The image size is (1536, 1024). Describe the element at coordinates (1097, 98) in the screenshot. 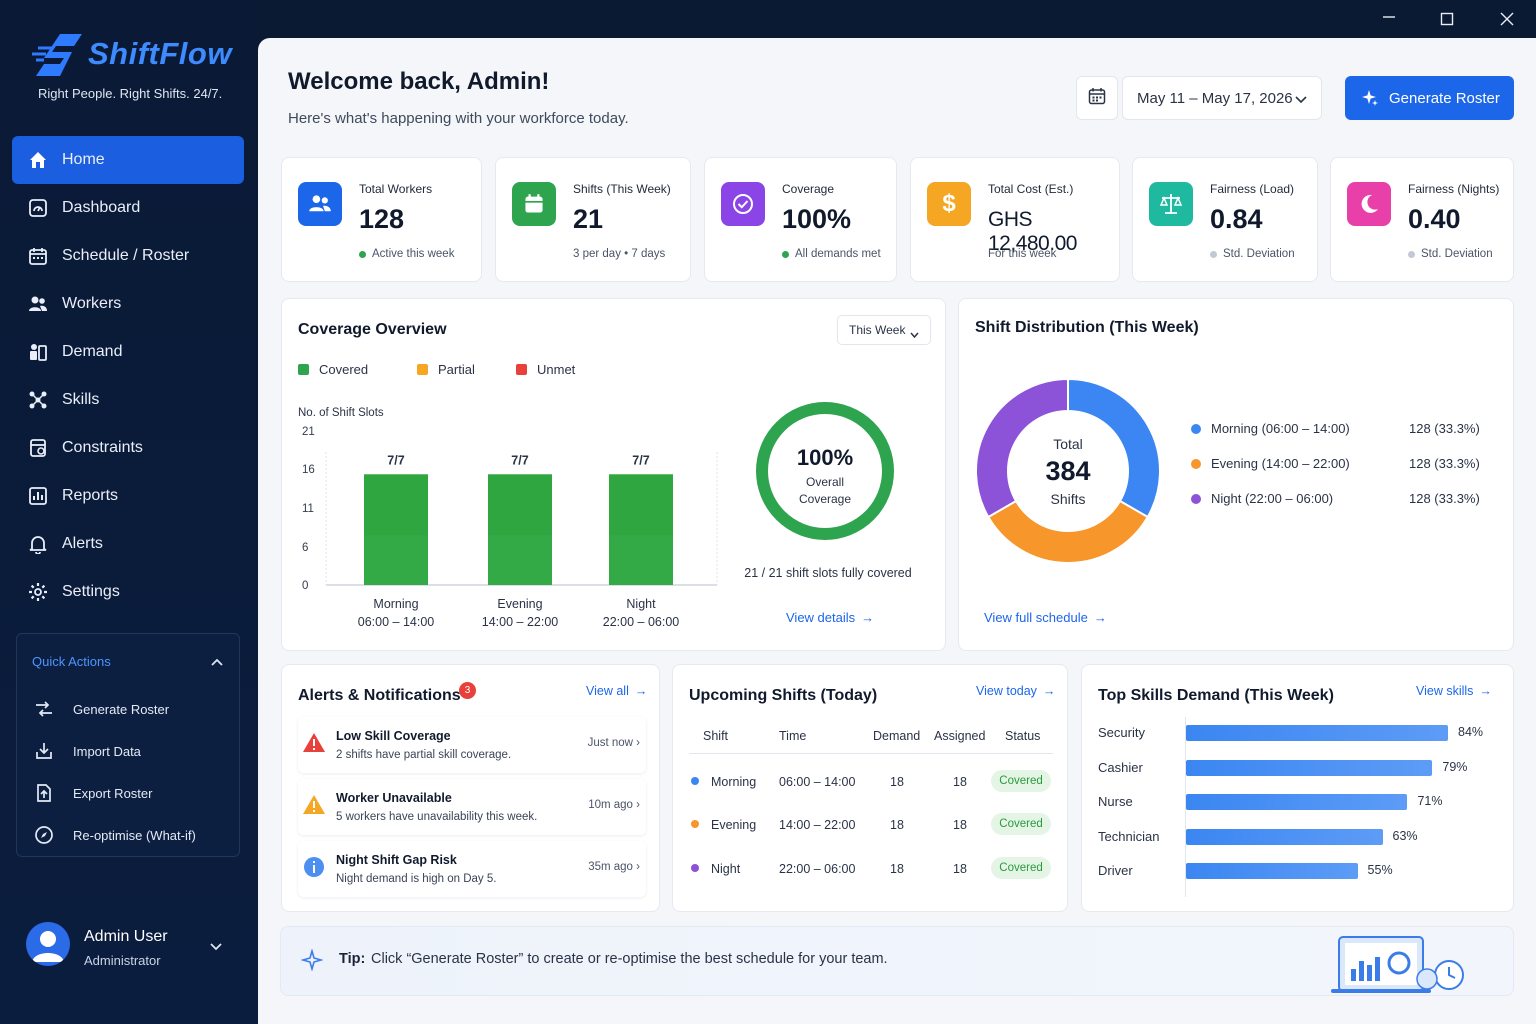

I see `calendar-button` at that location.